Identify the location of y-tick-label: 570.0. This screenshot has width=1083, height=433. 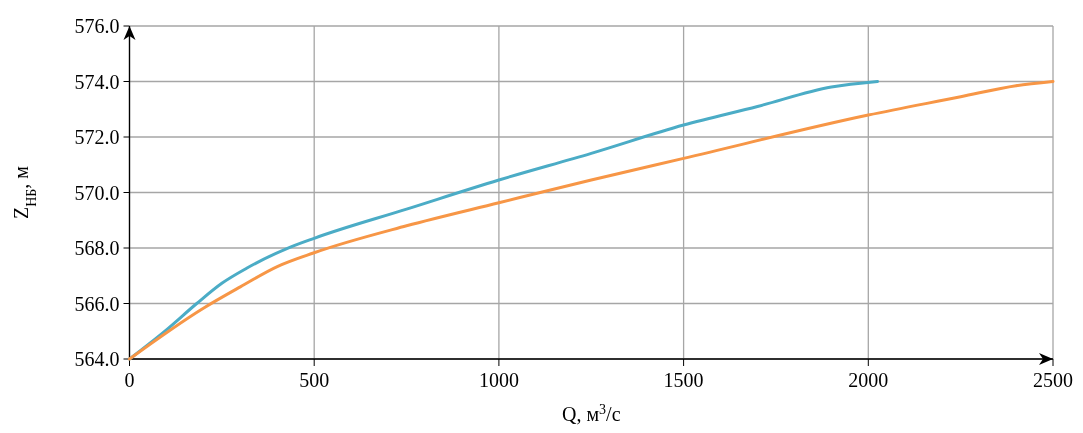
(97, 192).